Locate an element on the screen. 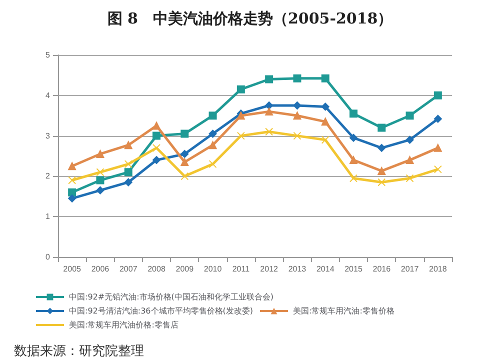 The width and height of the screenshot is (500, 362). x-tick-label: 2015 is located at coordinates (353, 269).